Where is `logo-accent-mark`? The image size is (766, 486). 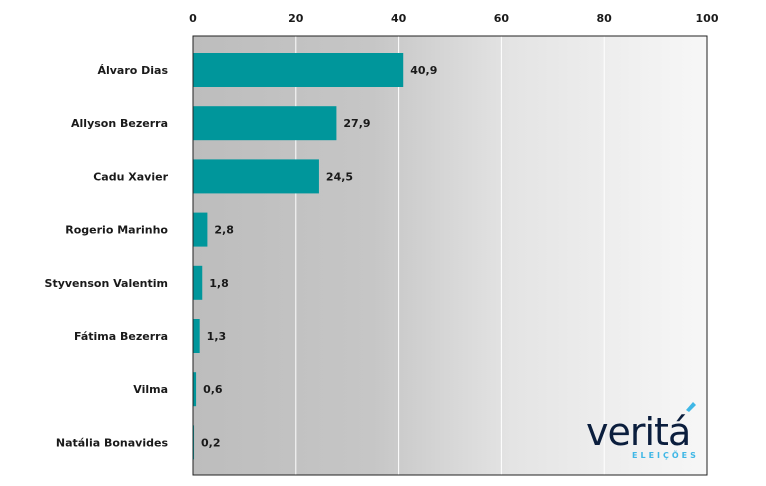 logo-accent-mark is located at coordinates (691, 407).